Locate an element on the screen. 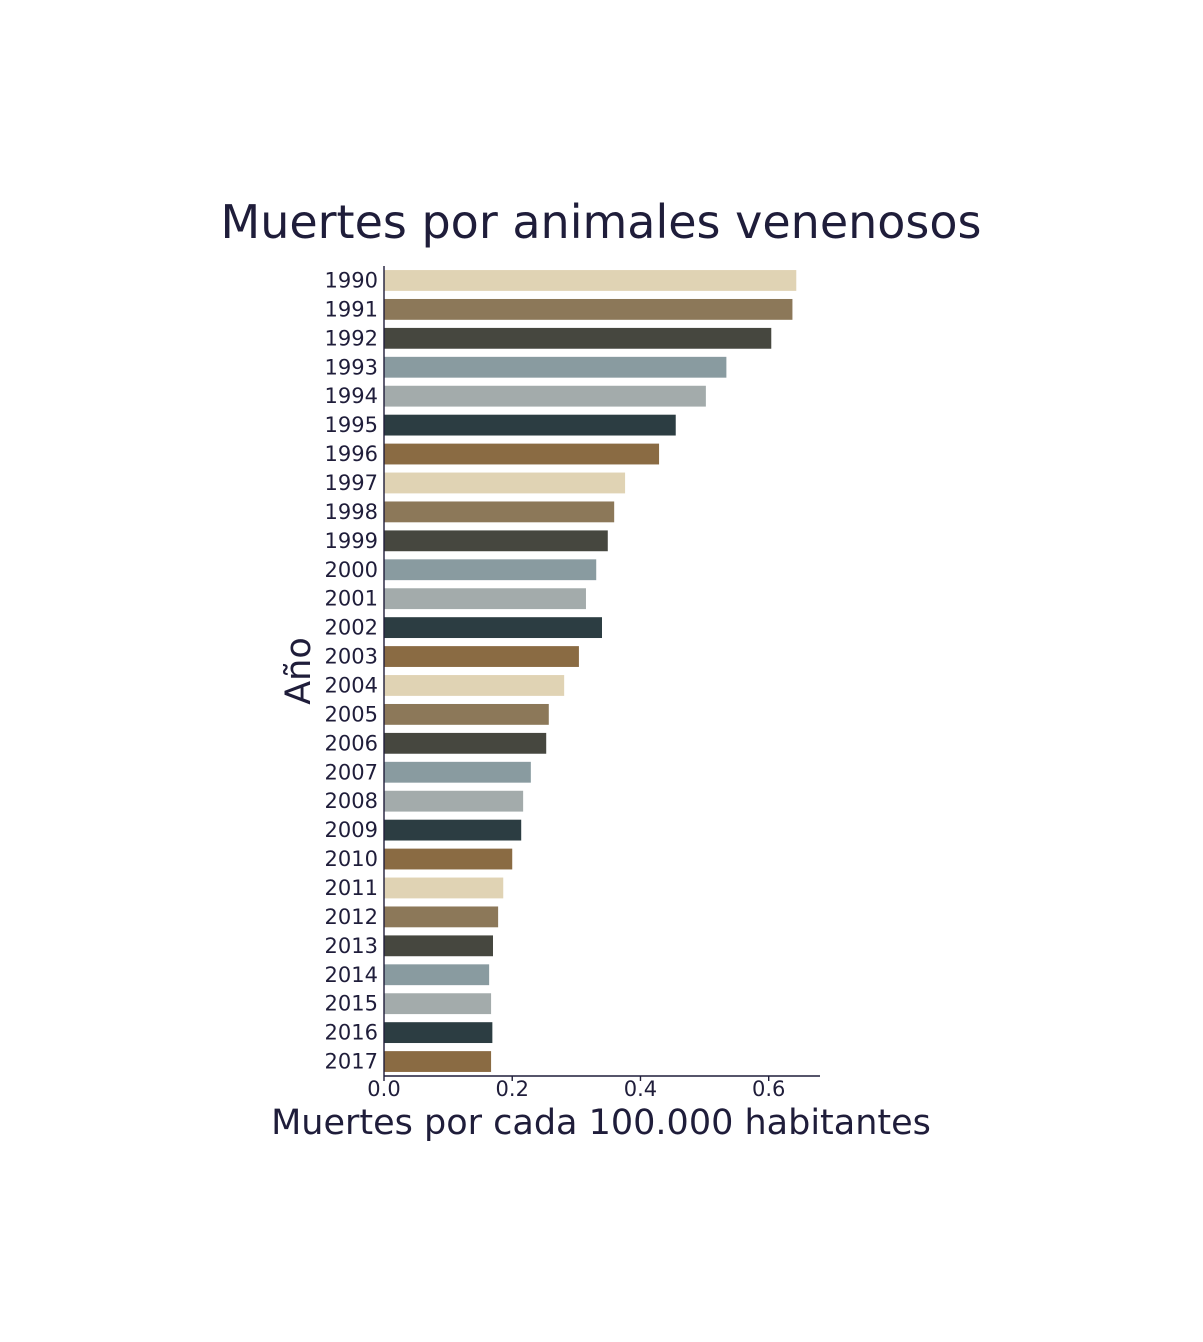 The width and height of the screenshot is (1203, 1342). bar-2015 is located at coordinates (438, 1004).